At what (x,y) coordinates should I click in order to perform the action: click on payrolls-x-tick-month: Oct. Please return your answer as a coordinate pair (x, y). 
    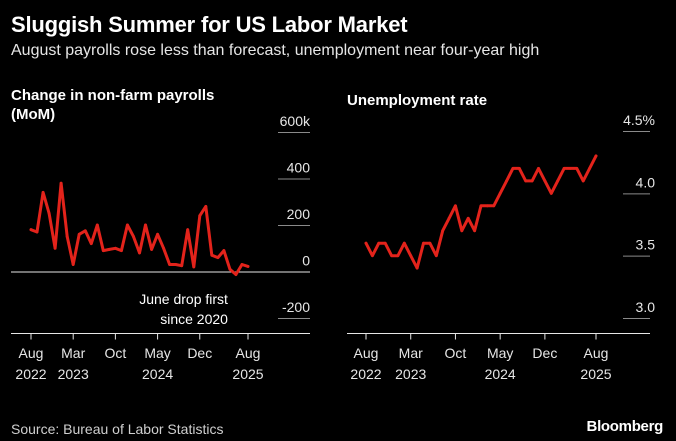
    Looking at the image, I should click on (115, 353).